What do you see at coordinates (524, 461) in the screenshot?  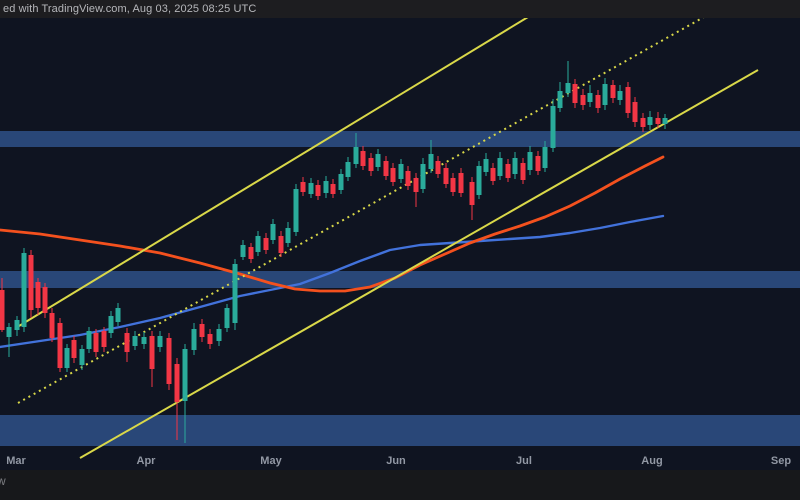 I see `time-axis-label: Jul` at bounding box center [524, 461].